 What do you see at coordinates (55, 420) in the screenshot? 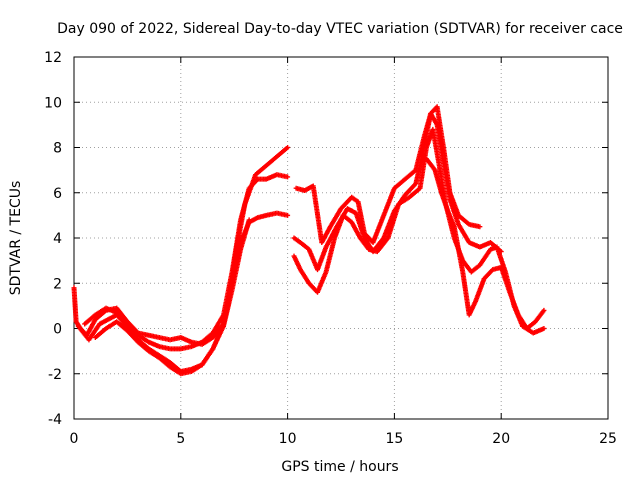
I see `y-tick-label: -4` at bounding box center [55, 420].